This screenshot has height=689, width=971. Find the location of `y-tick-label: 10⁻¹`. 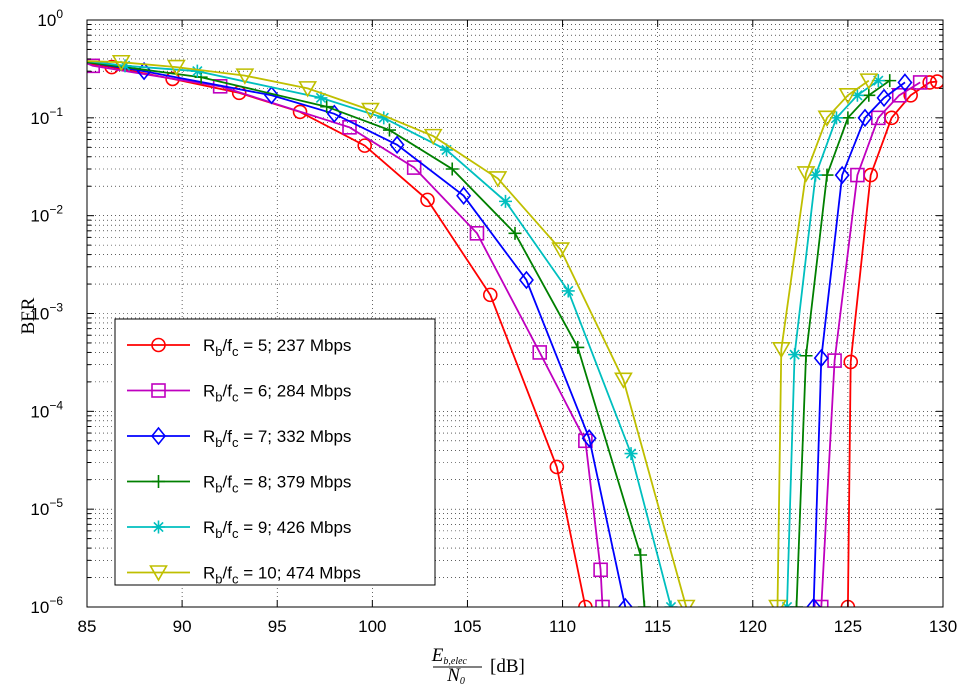

y-tick-label: 10⁻¹ is located at coordinates (46, 116).